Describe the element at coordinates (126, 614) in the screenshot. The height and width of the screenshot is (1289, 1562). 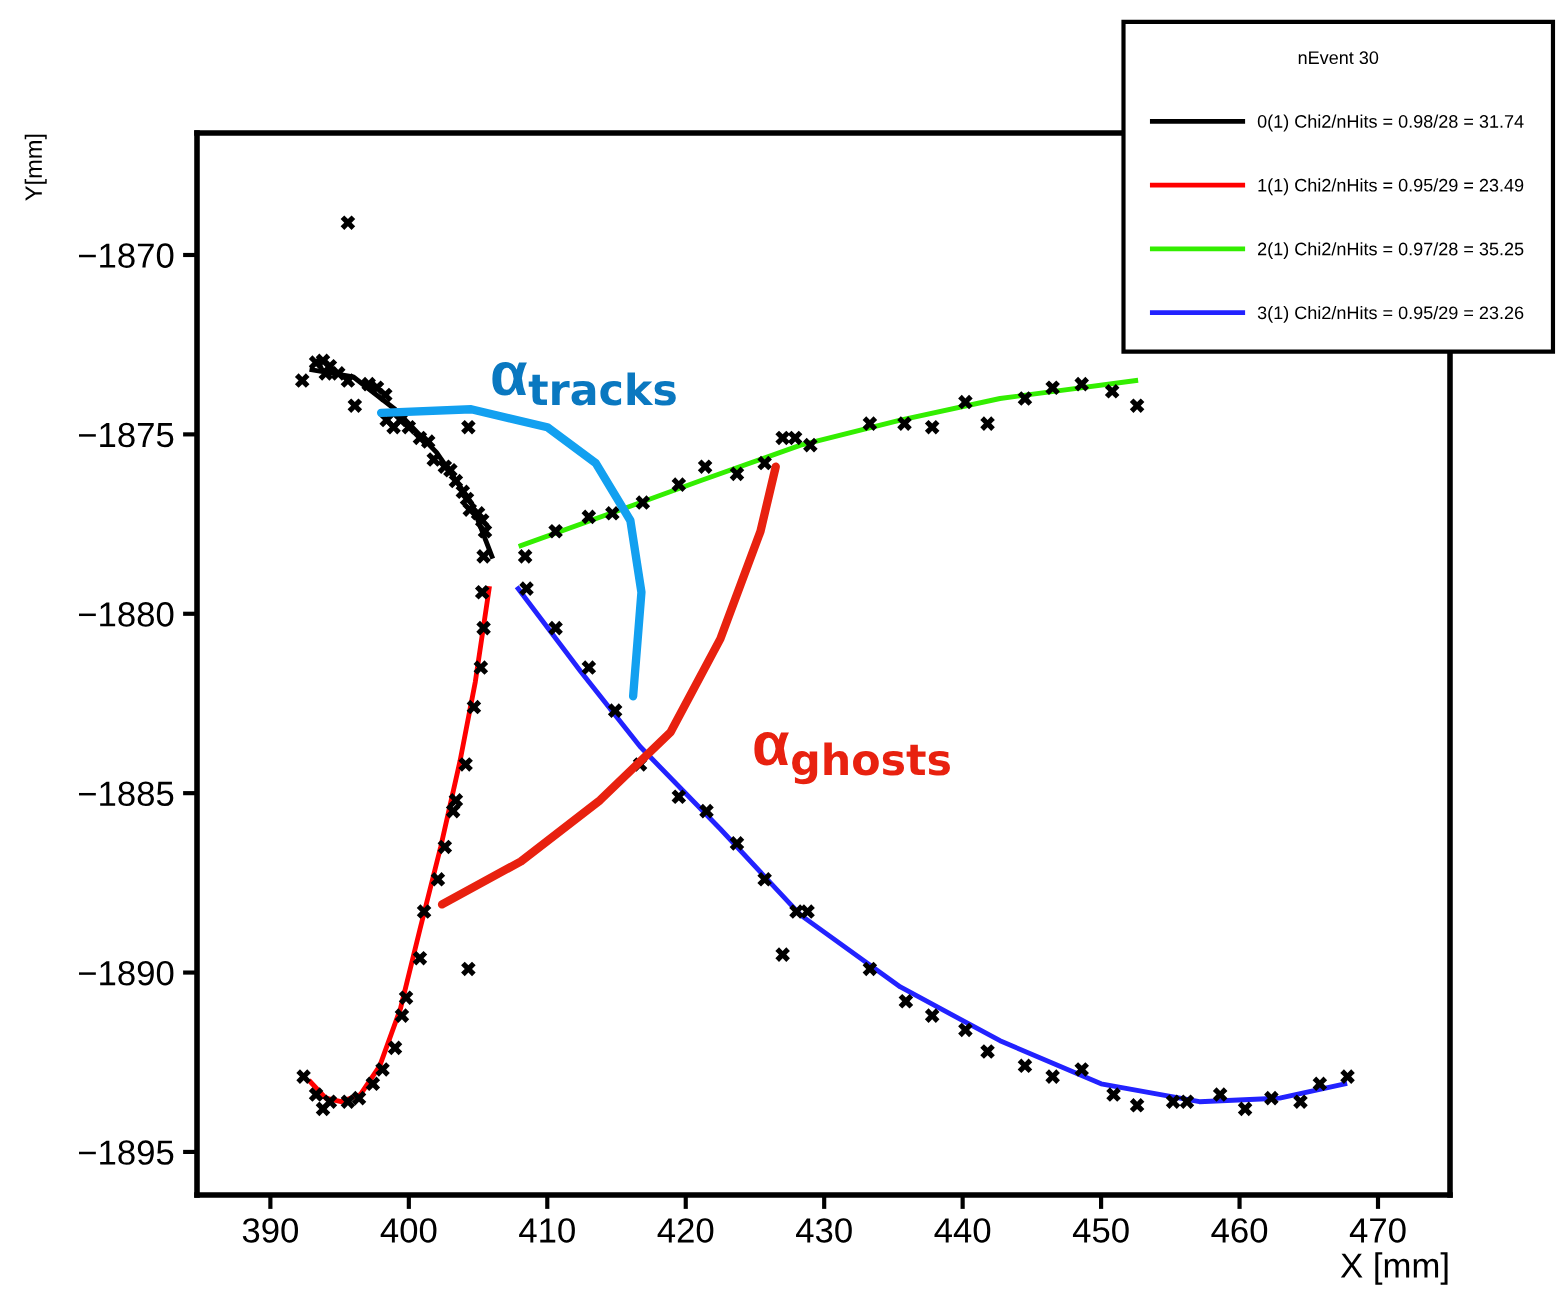
I see `y-tick-label: −1880` at that location.